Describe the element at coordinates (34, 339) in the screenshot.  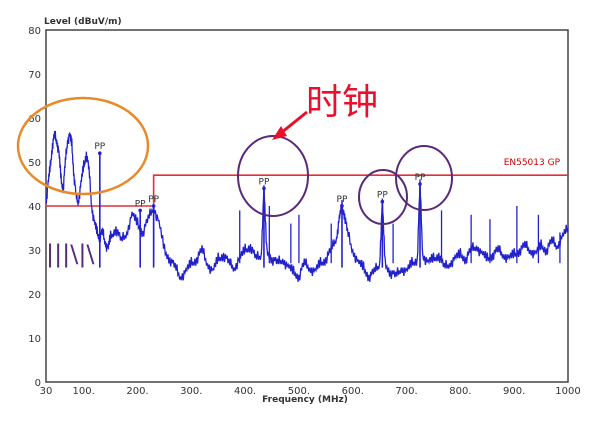
I see `y-tick-label: 10` at that location.